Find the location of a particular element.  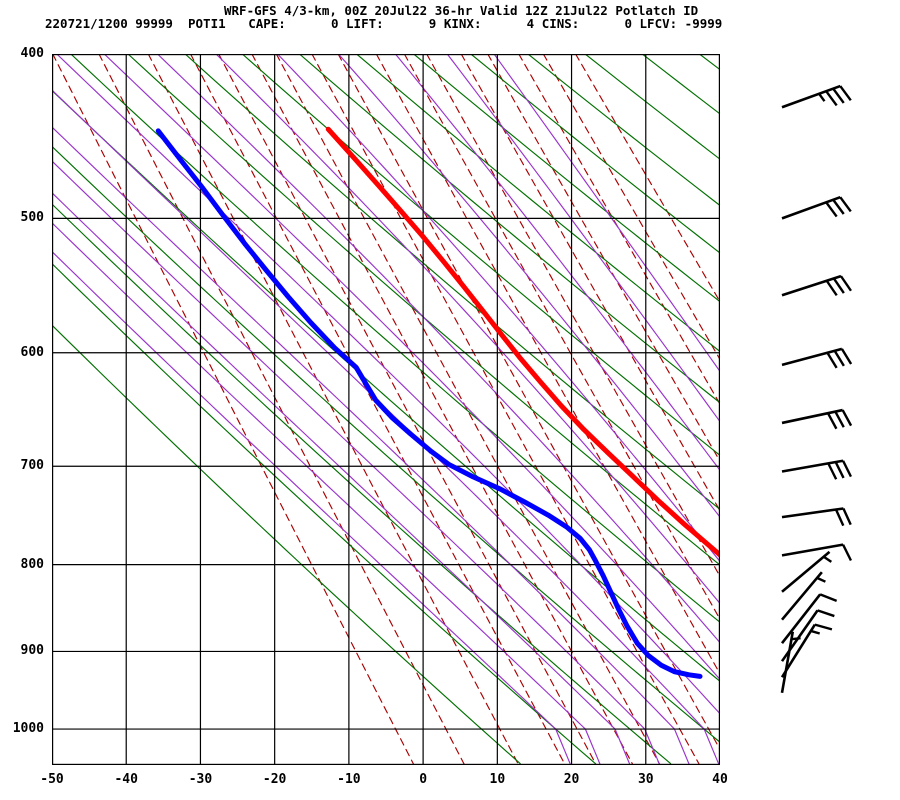

pressure-tick-label: 1000 is located at coordinates (28, 729).